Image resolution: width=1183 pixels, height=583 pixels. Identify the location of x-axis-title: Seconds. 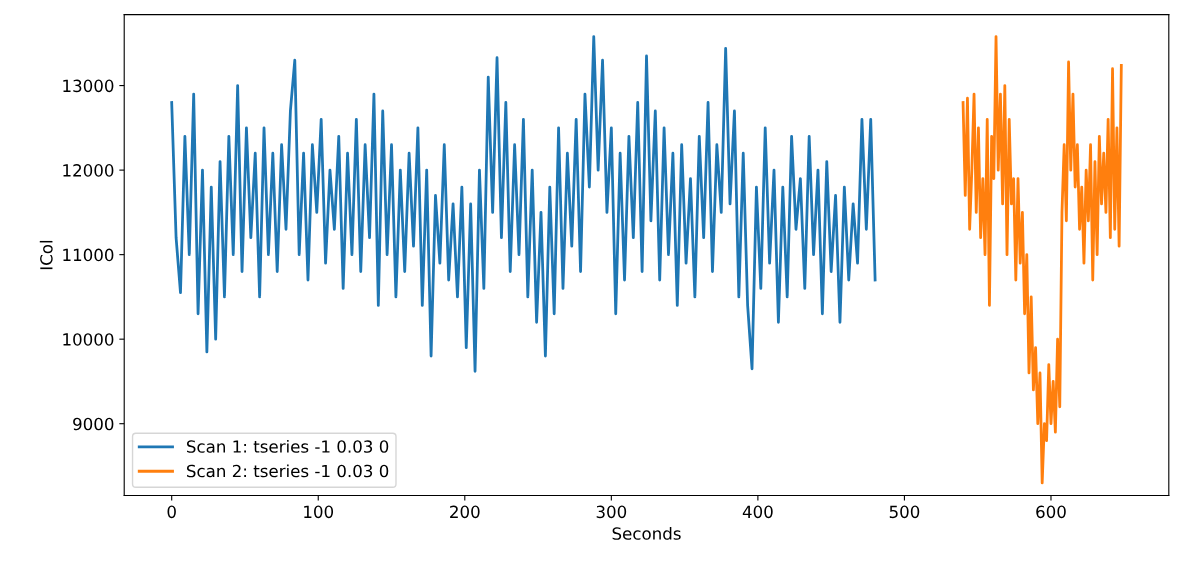
(646, 533).